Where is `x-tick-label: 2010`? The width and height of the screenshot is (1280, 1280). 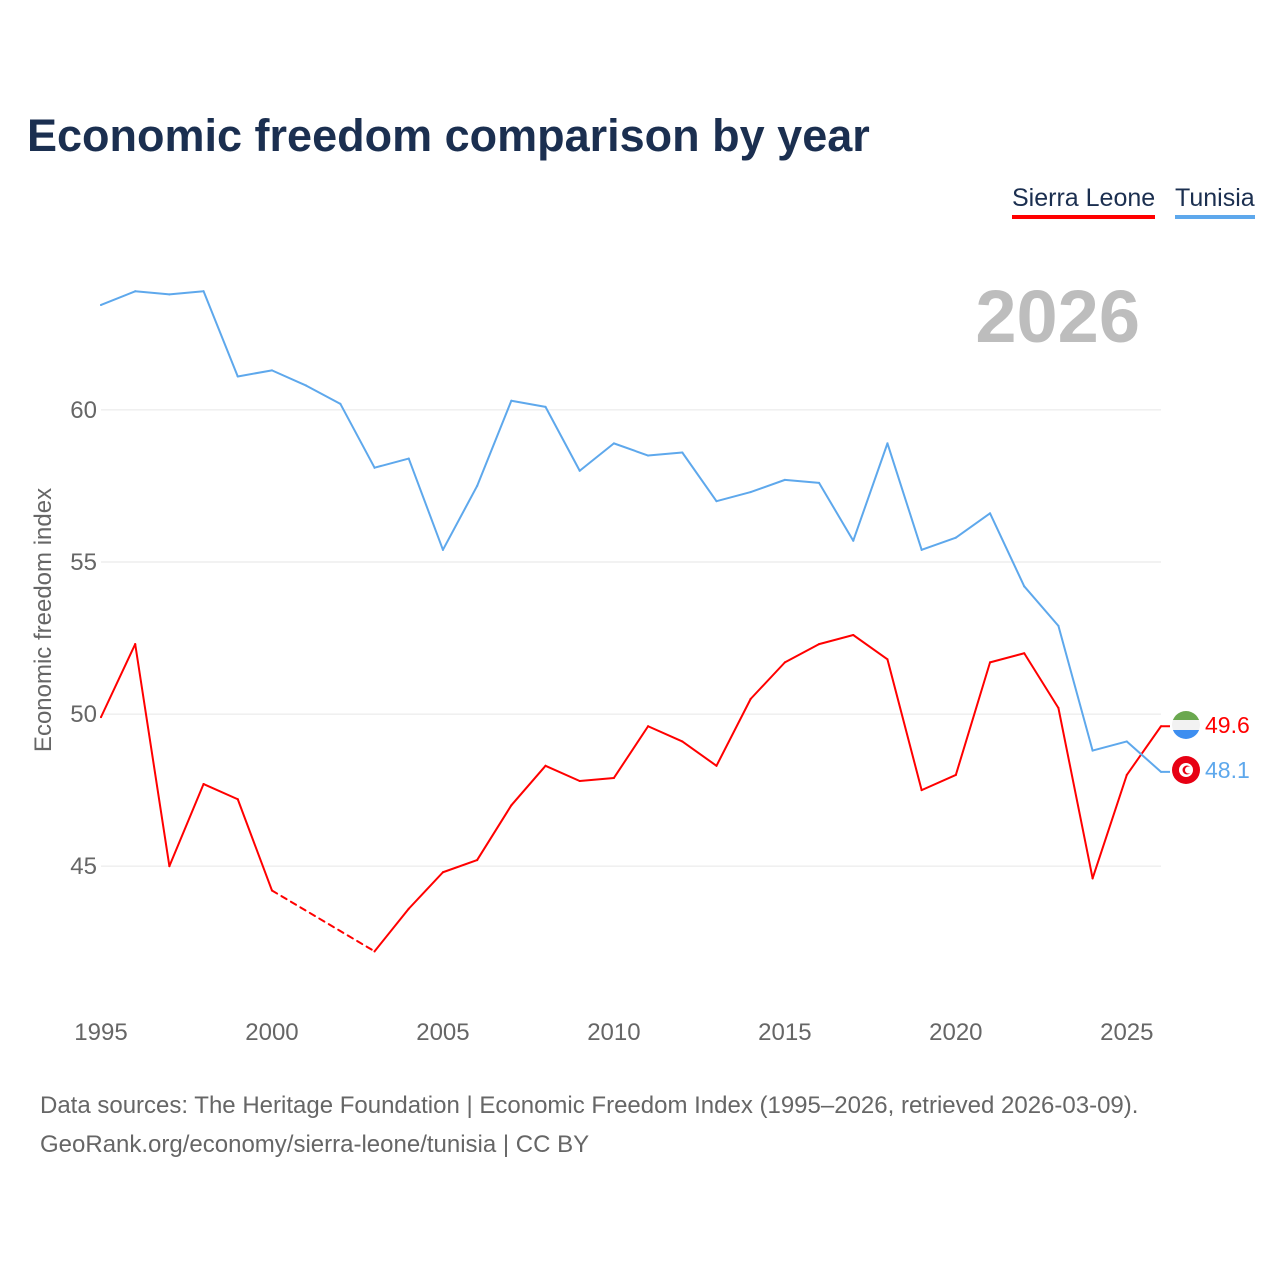
x-tick-label: 2010 is located at coordinates (613, 1032).